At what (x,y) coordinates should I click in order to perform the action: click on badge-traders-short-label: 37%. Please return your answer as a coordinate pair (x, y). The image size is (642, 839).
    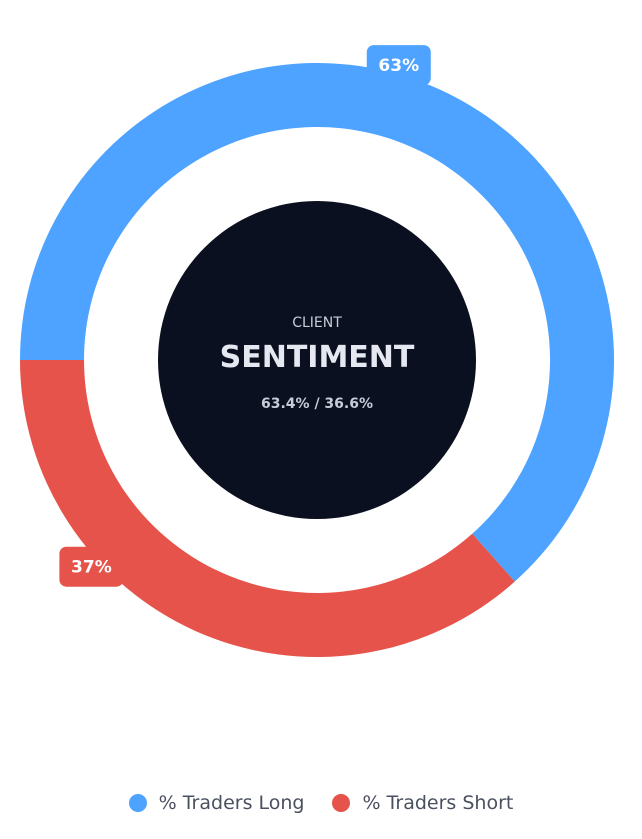
    Looking at the image, I should click on (91, 568).